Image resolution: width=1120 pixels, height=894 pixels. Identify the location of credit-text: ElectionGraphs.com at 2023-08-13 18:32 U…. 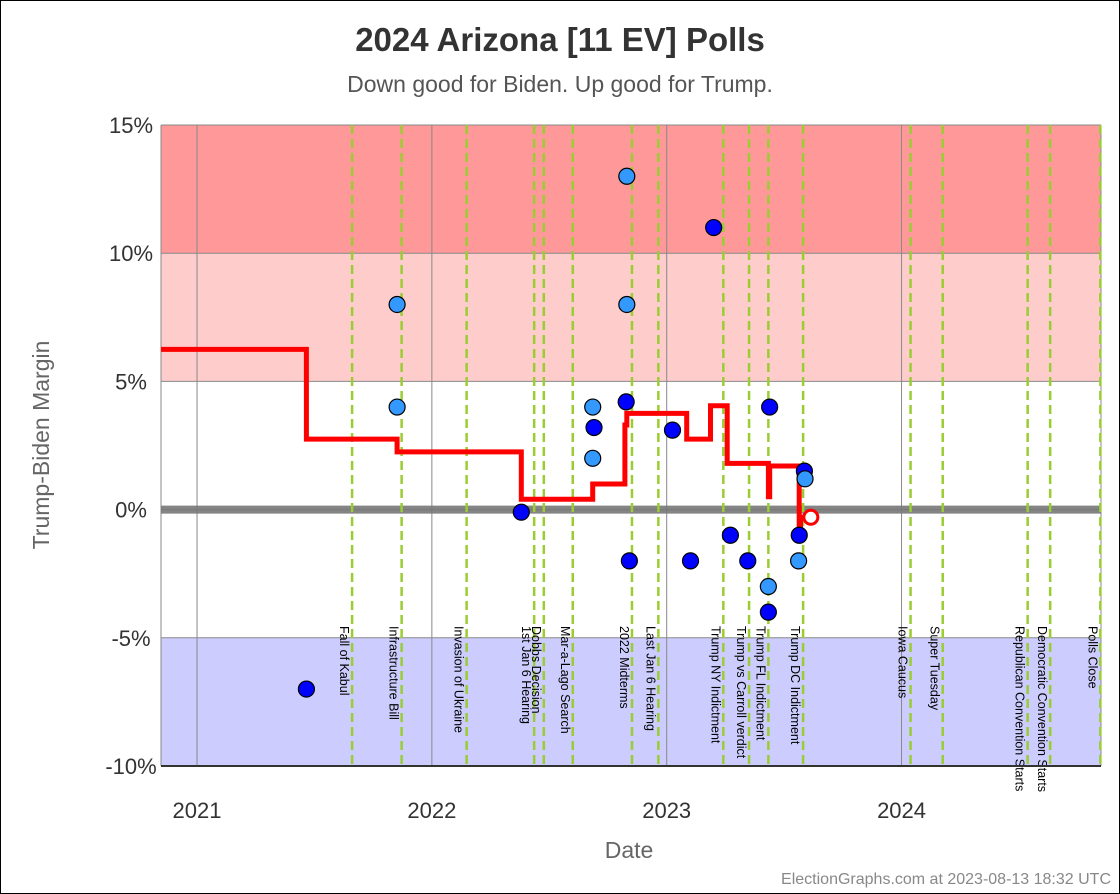
(946, 879).